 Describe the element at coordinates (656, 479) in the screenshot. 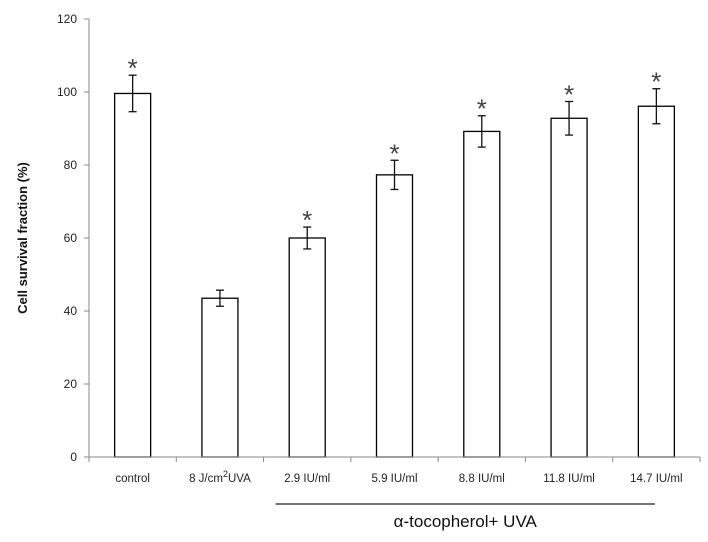

I see `x-tick-label: 14.7 IU/ml` at that location.